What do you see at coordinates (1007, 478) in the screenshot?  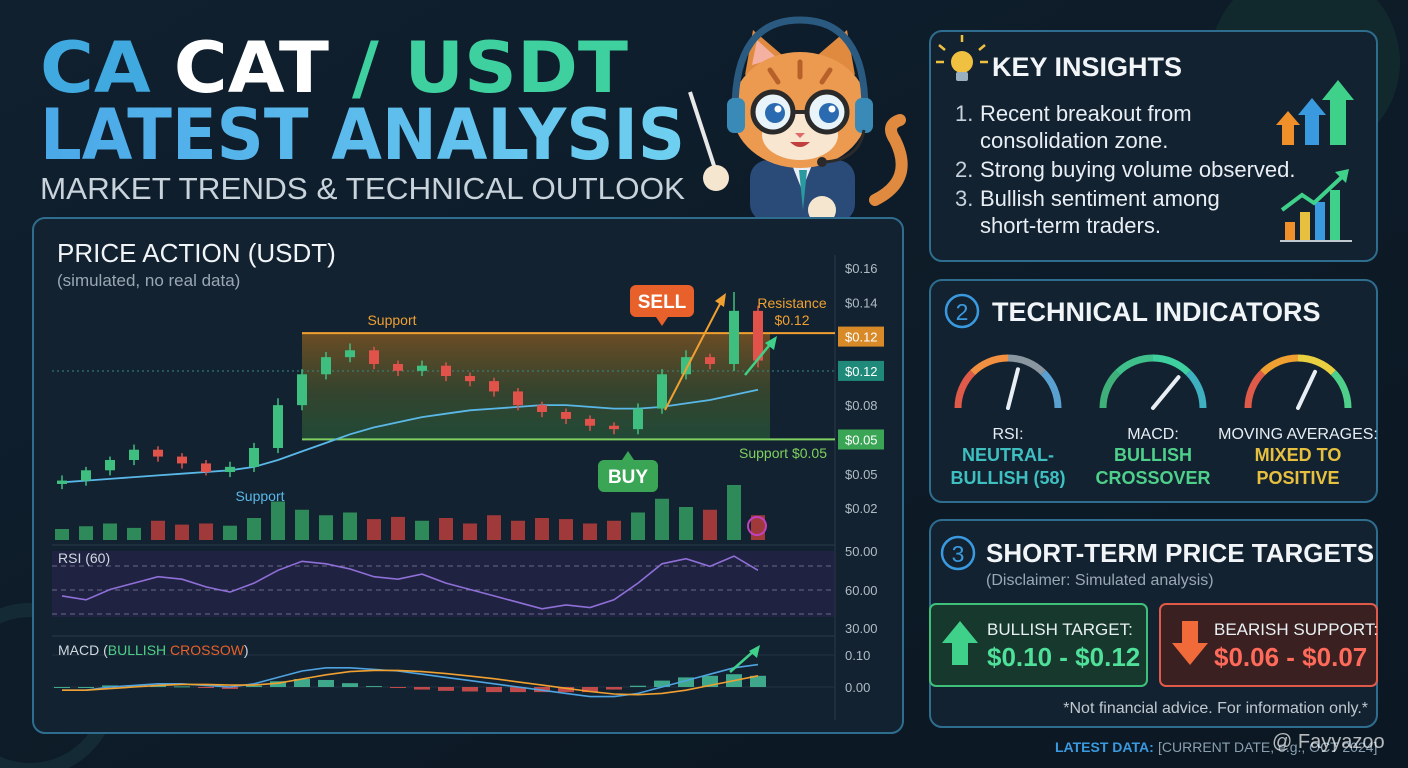 I see `gauge-status: BULLISH (58)` at bounding box center [1007, 478].